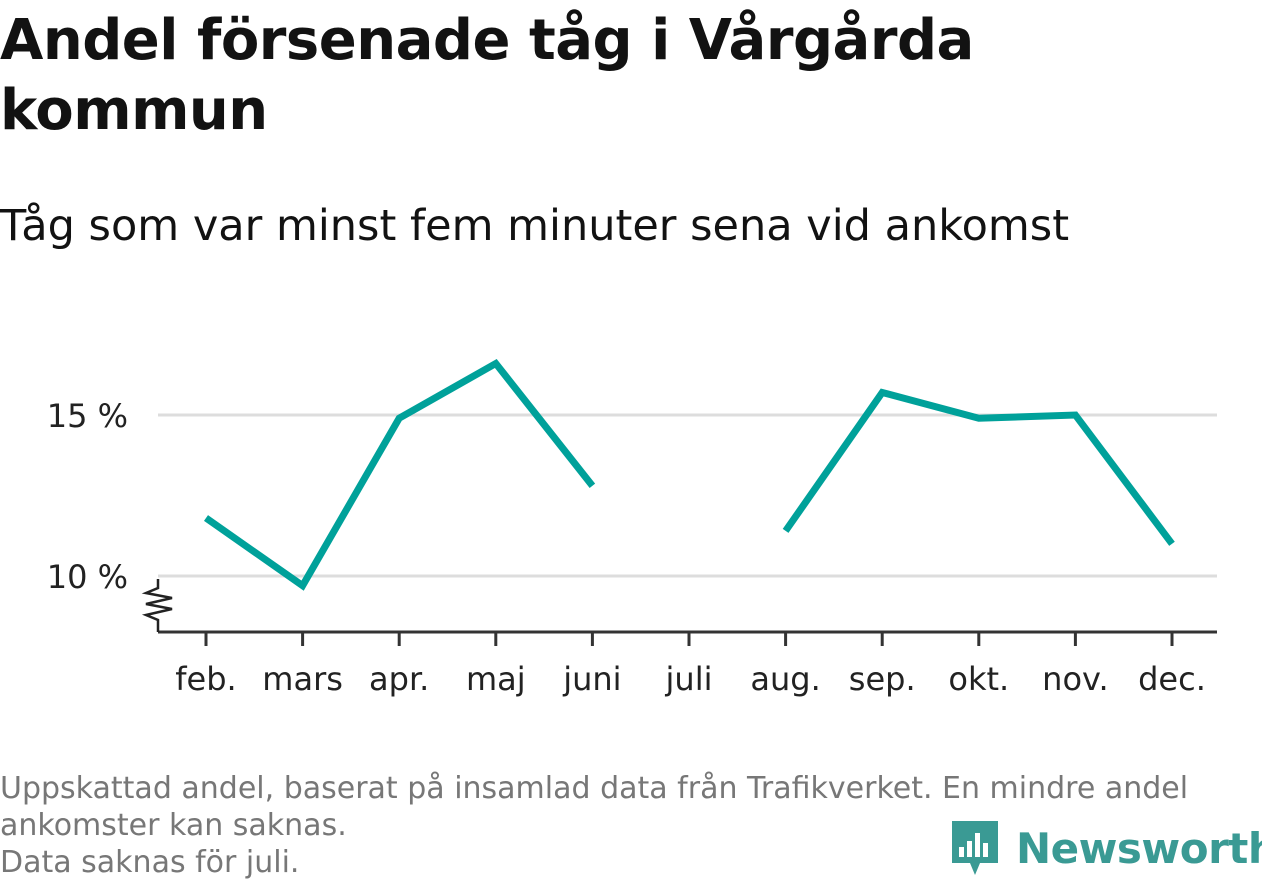 The height and width of the screenshot is (881, 1262). What do you see at coordinates (205, 679) in the screenshot?
I see `x-tick-label: feb.` at bounding box center [205, 679].